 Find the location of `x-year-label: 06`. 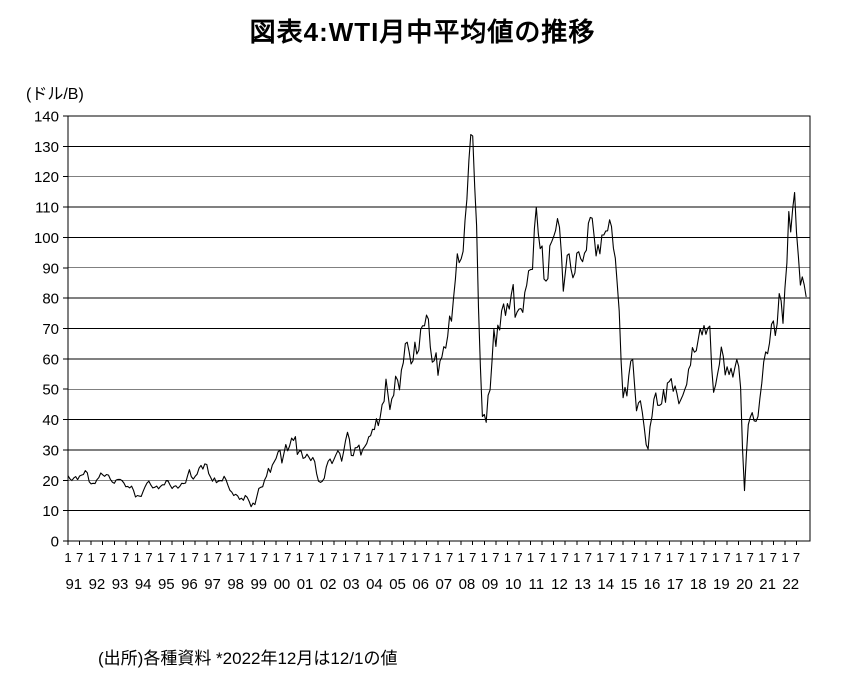

x-year-label: 06 is located at coordinates (420, 584).